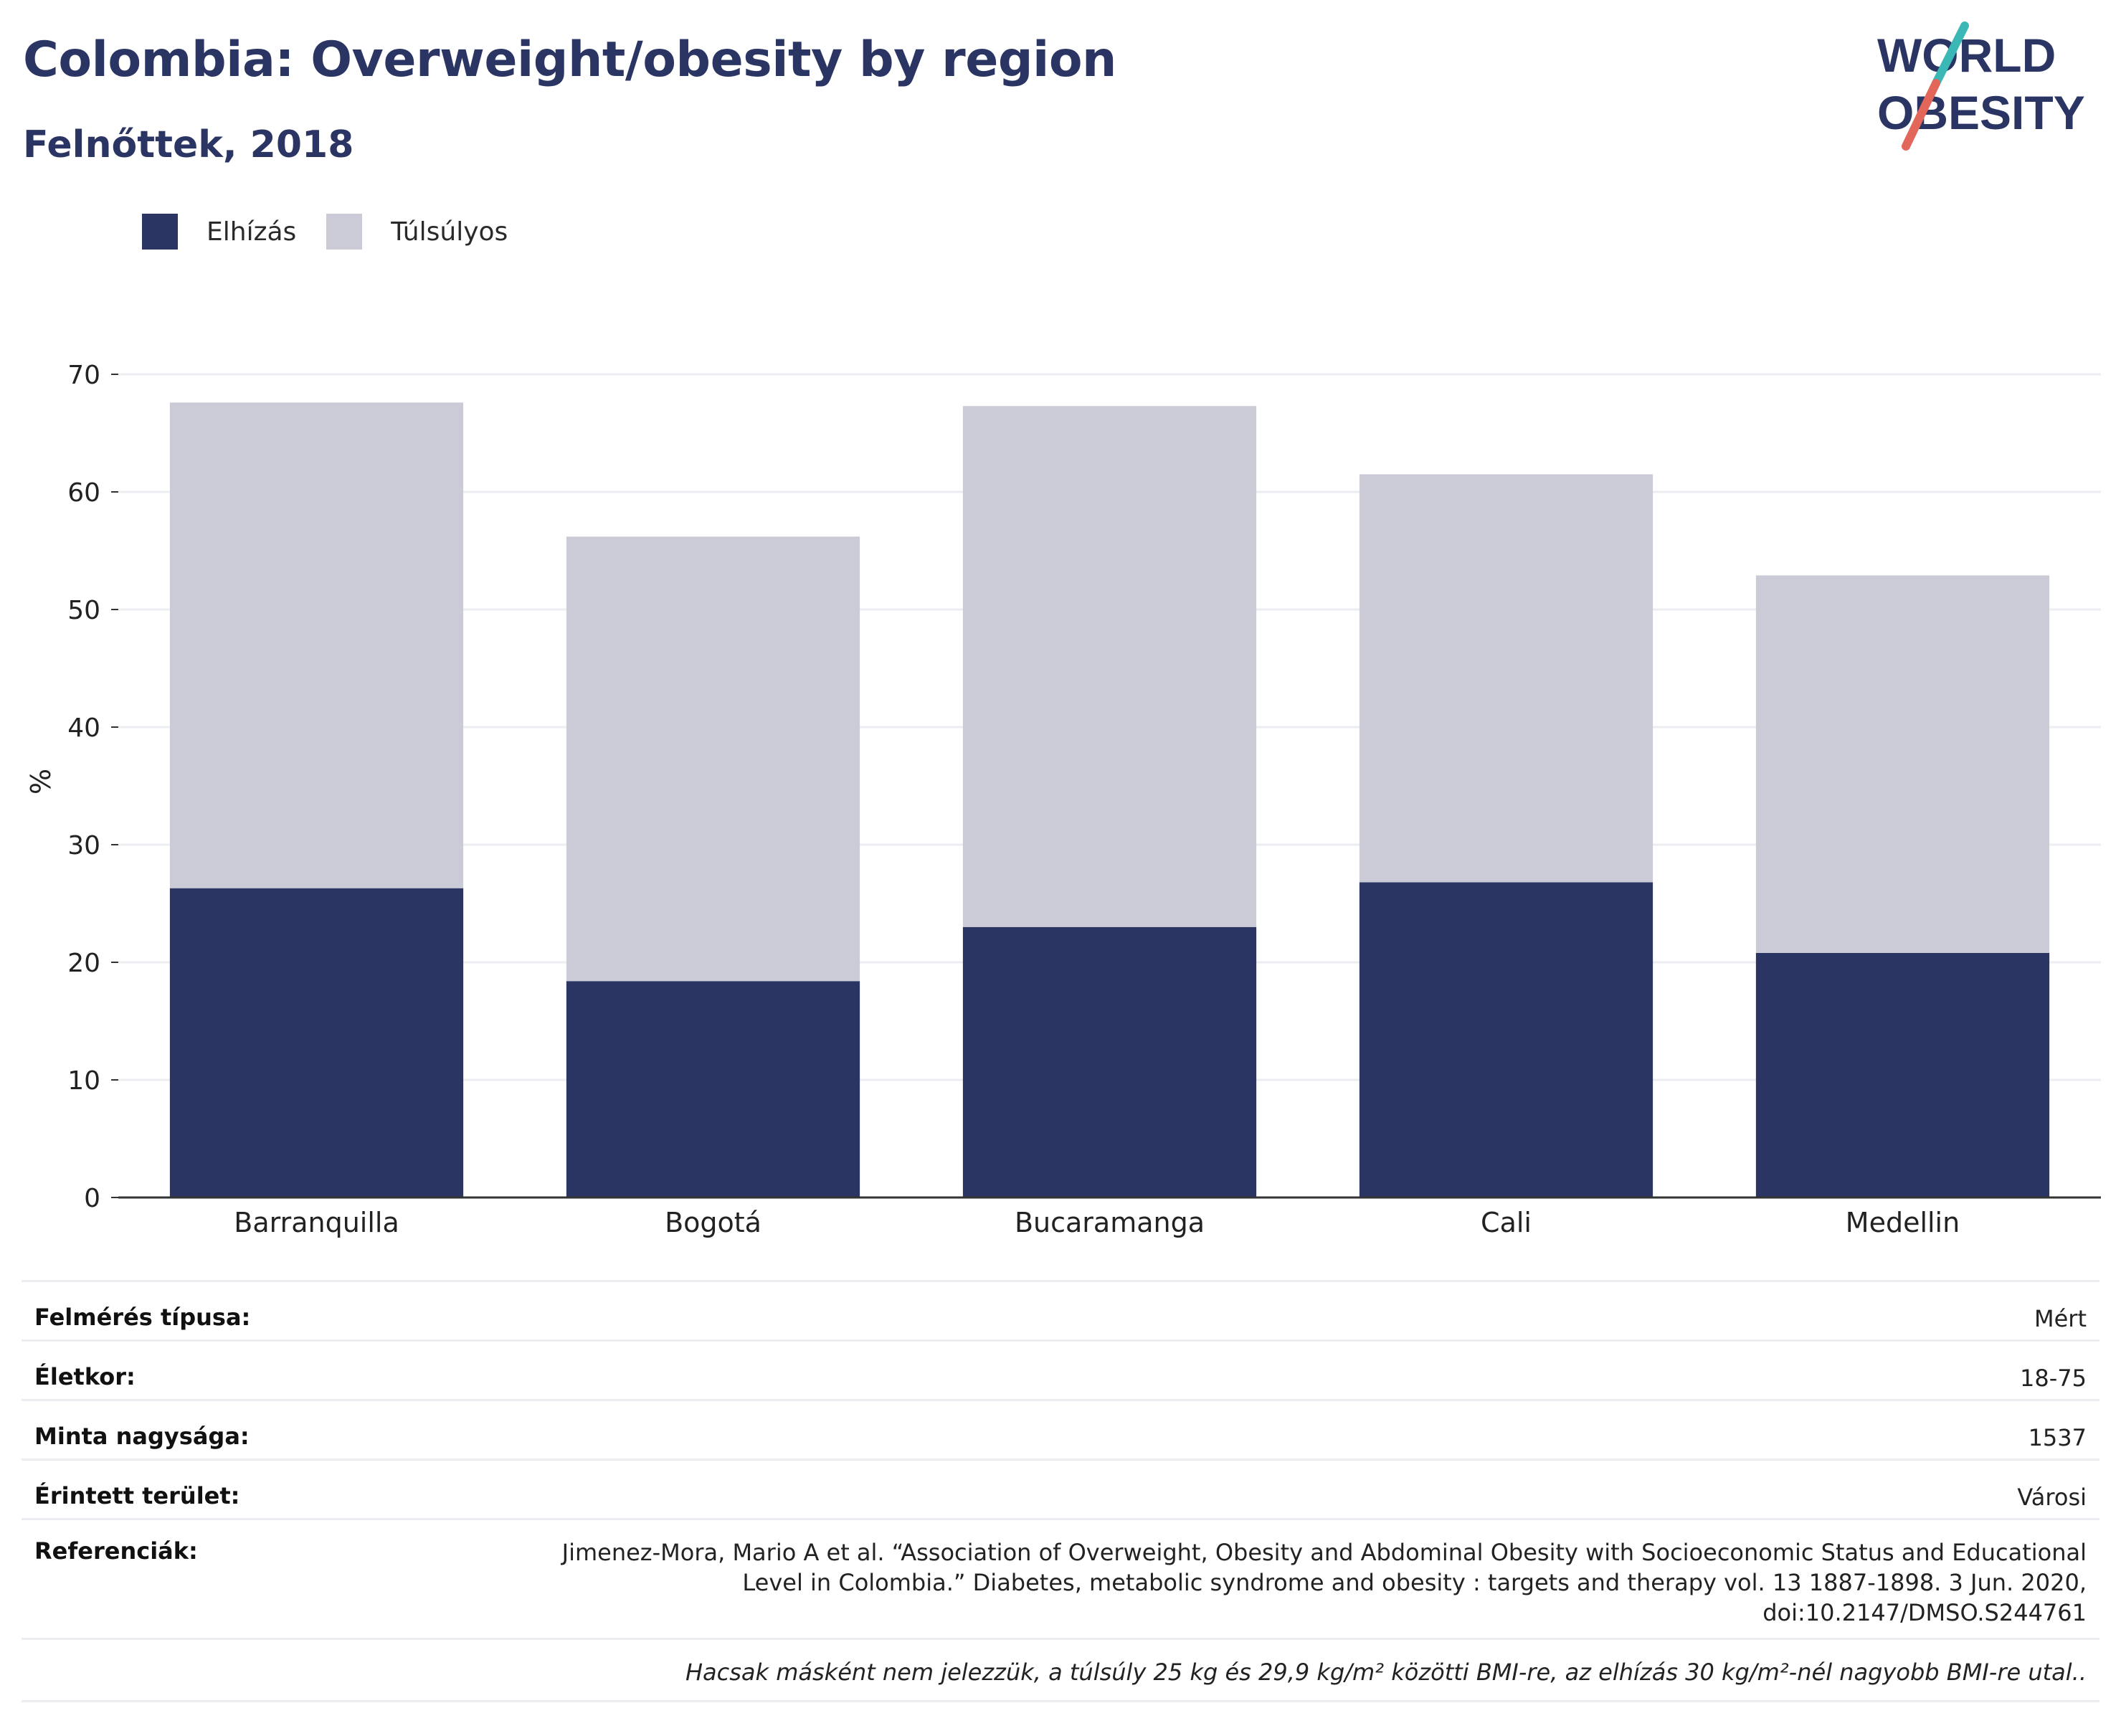 This screenshot has width=2121, height=1736. I want to click on x-tick-label: Bogotá, so click(713, 1222).